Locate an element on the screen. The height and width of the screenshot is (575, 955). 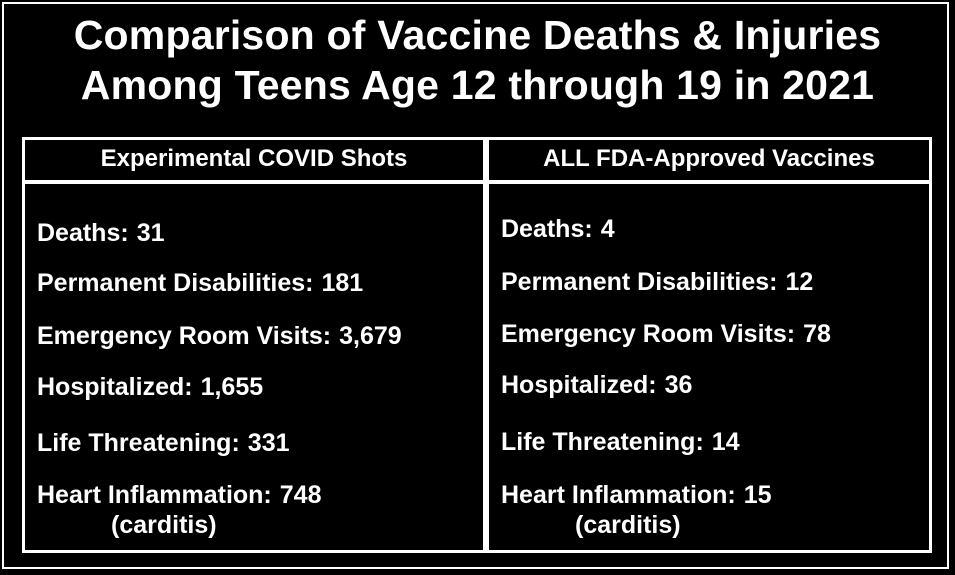
right-stat-deaths: Deaths: 4 is located at coordinates (558, 229).